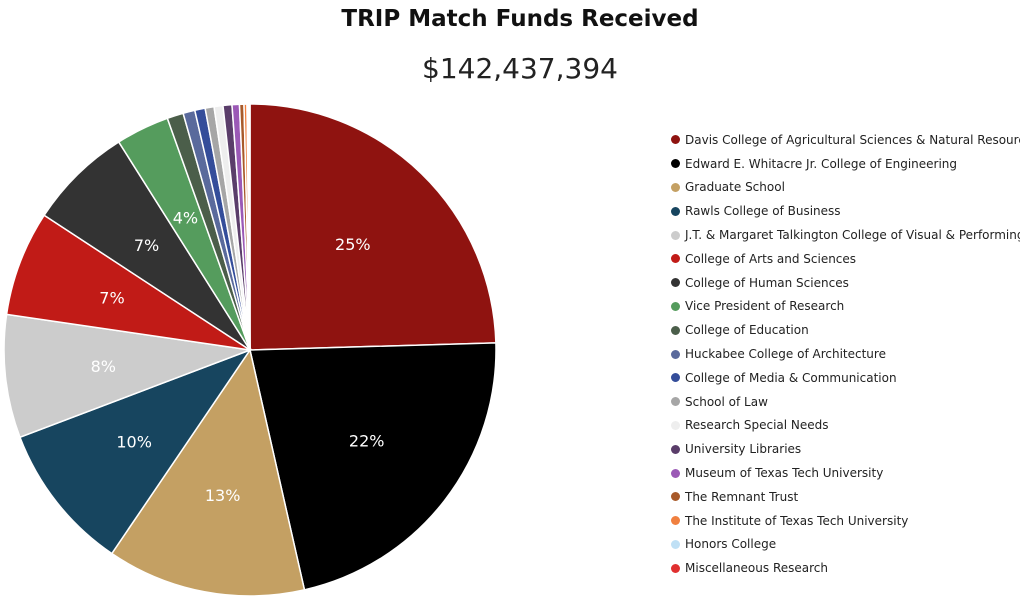 The height and width of the screenshot is (599, 1020). I want to click on pie-slice-miscellaneous-research, so click(249, 227).